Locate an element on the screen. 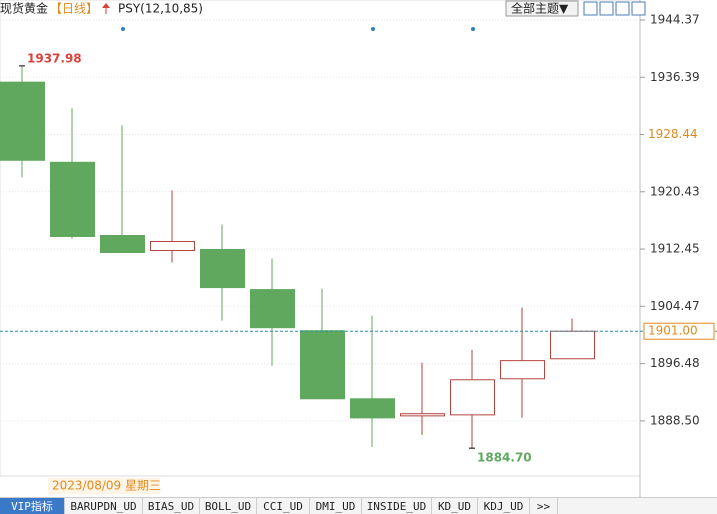 Image resolution: width=717 pixels, height=514 pixels. cursor-date: 2023/08/09 星期三 is located at coordinates (106, 486).